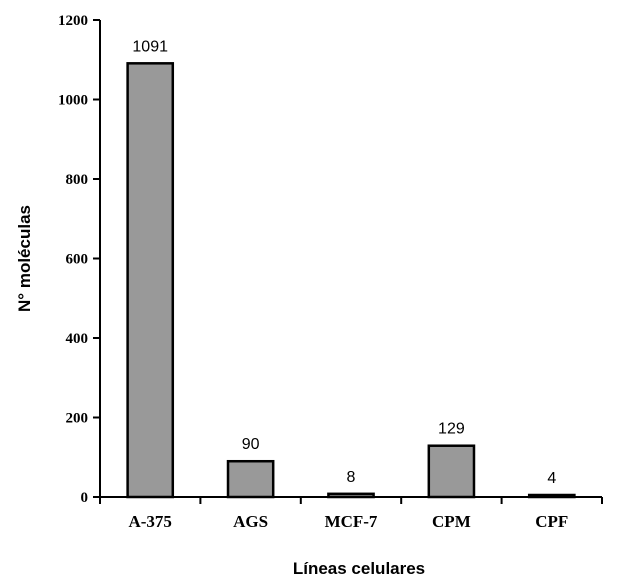 The height and width of the screenshot is (581, 630). What do you see at coordinates (551, 478) in the screenshot?
I see `data-label-cpf: 4` at bounding box center [551, 478].